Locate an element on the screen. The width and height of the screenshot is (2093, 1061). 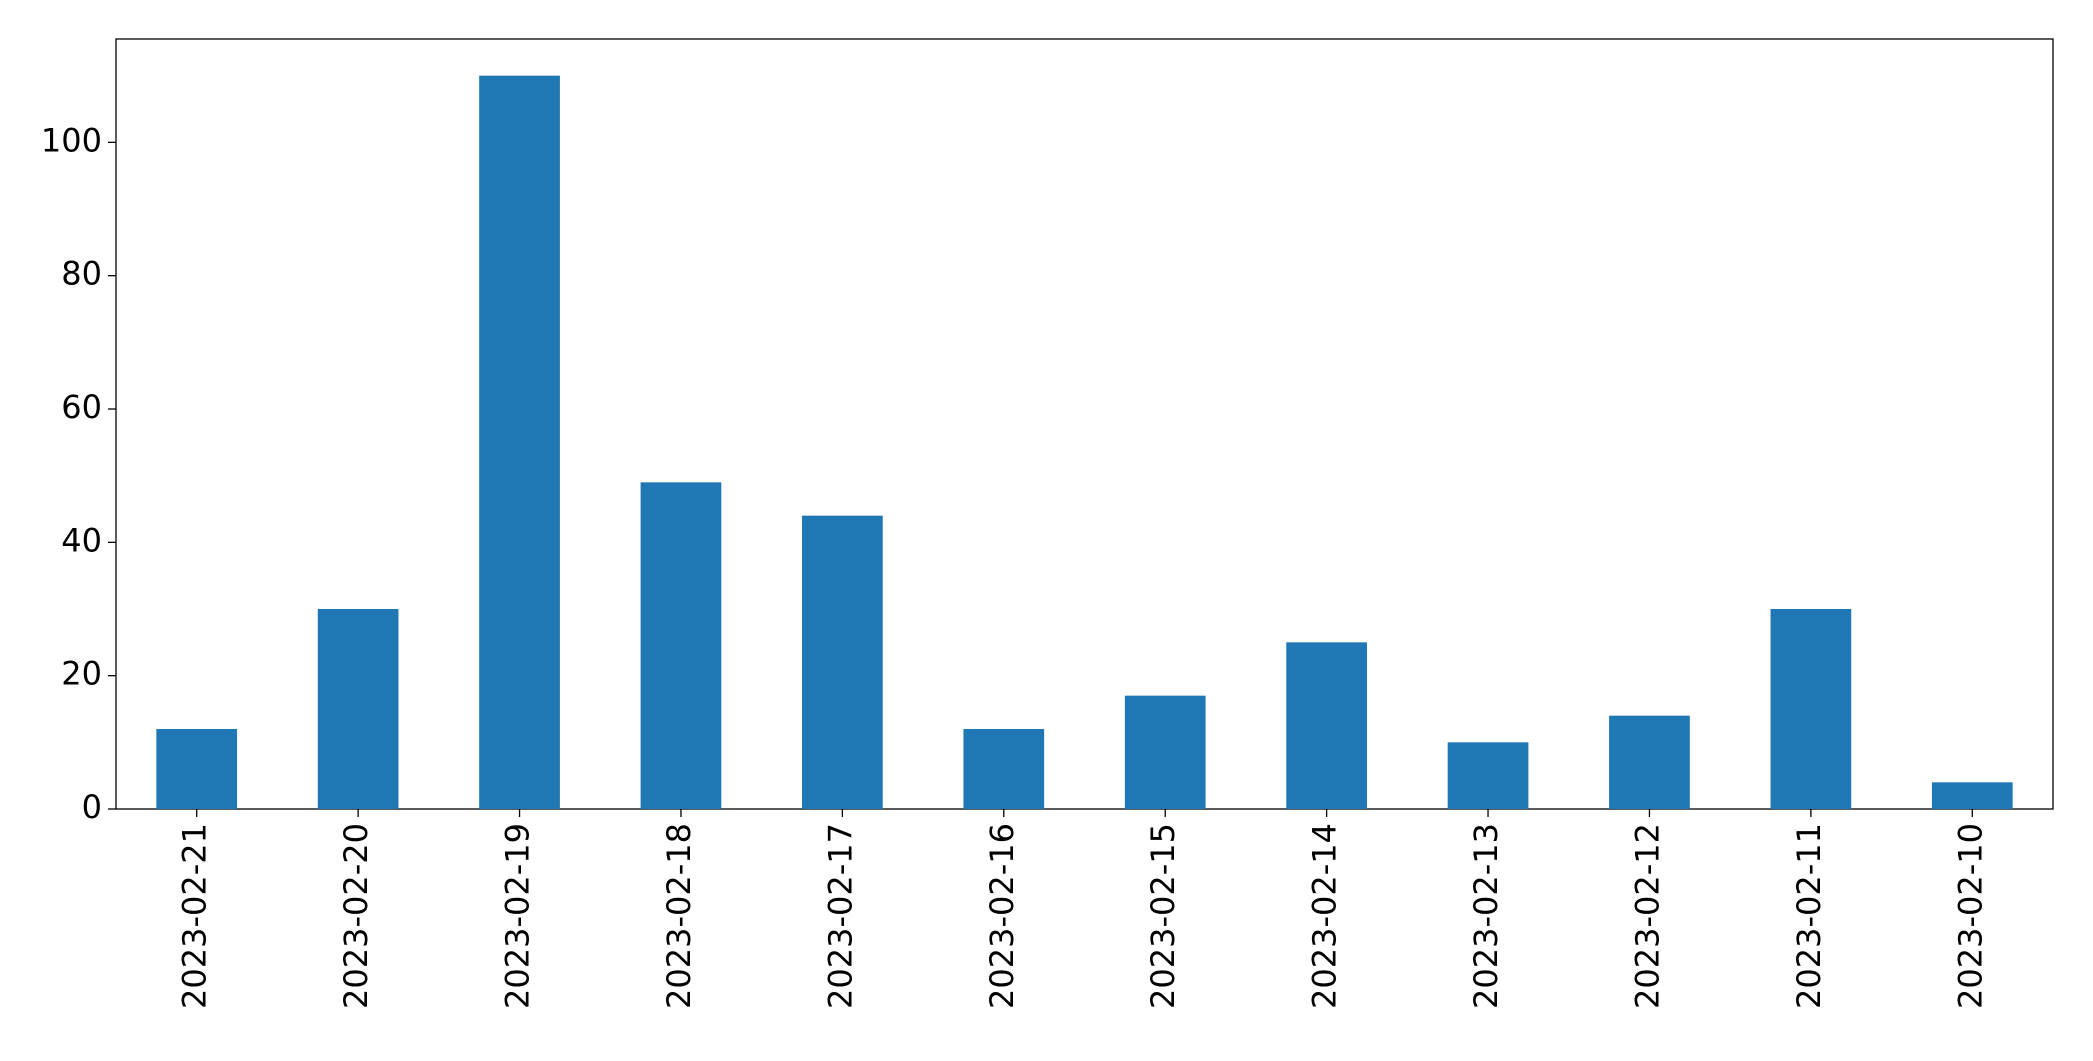
x-tick-label: 2023-02-11 is located at coordinates (1809, 916).